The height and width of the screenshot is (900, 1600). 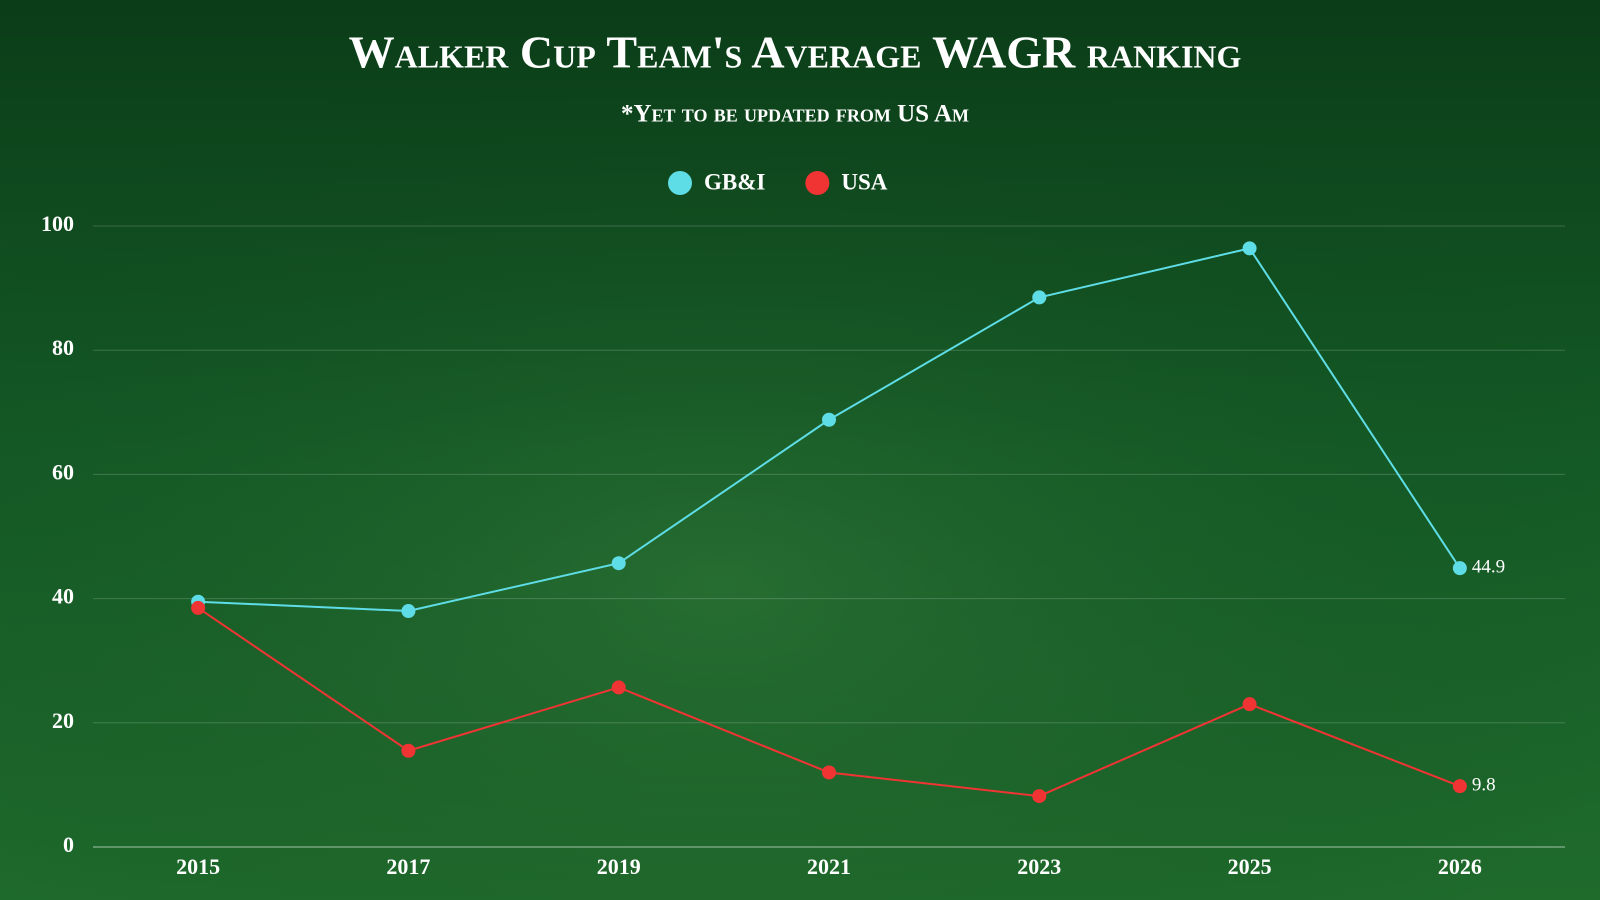 What do you see at coordinates (829, 866) in the screenshot?
I see `x-tick-label: 2021` at bounding box center [829, 866].